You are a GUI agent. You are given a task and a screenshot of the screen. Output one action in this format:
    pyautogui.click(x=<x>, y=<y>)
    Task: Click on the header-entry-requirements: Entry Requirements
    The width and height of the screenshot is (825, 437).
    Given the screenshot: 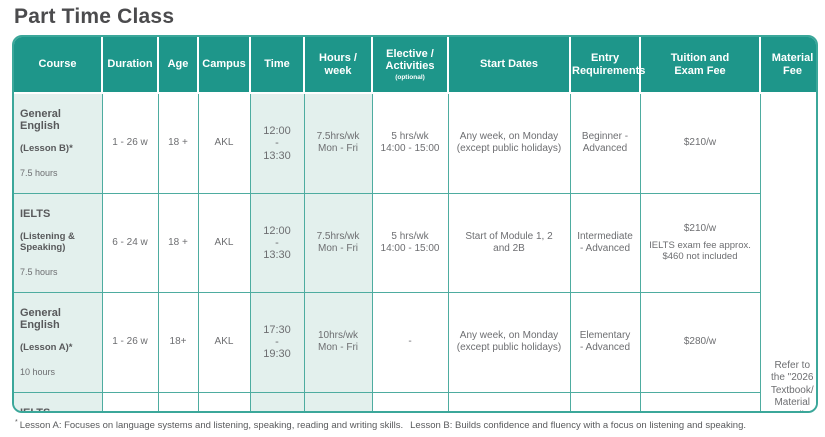 What is the action you would take?
    pyautogui.click(x=607, y=65)
    